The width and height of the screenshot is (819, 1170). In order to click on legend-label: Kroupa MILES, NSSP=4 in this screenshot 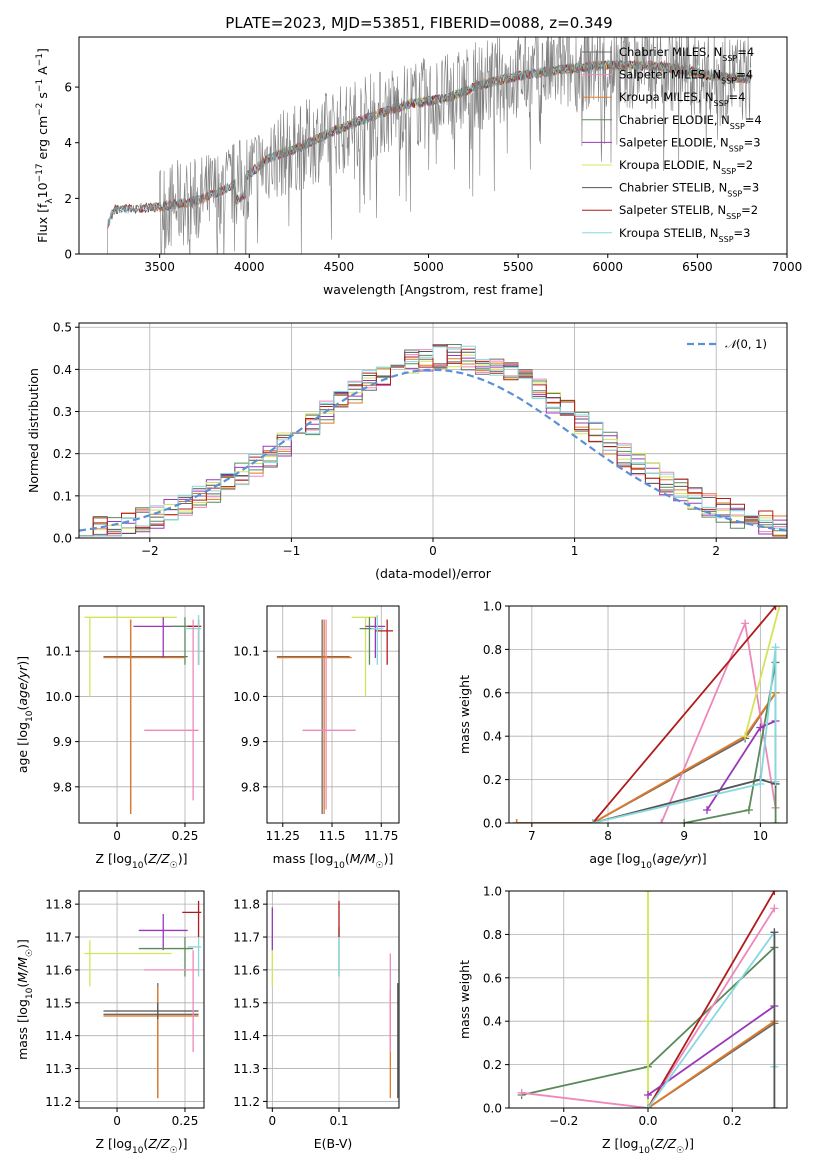, I will do `click(682, 99)`.